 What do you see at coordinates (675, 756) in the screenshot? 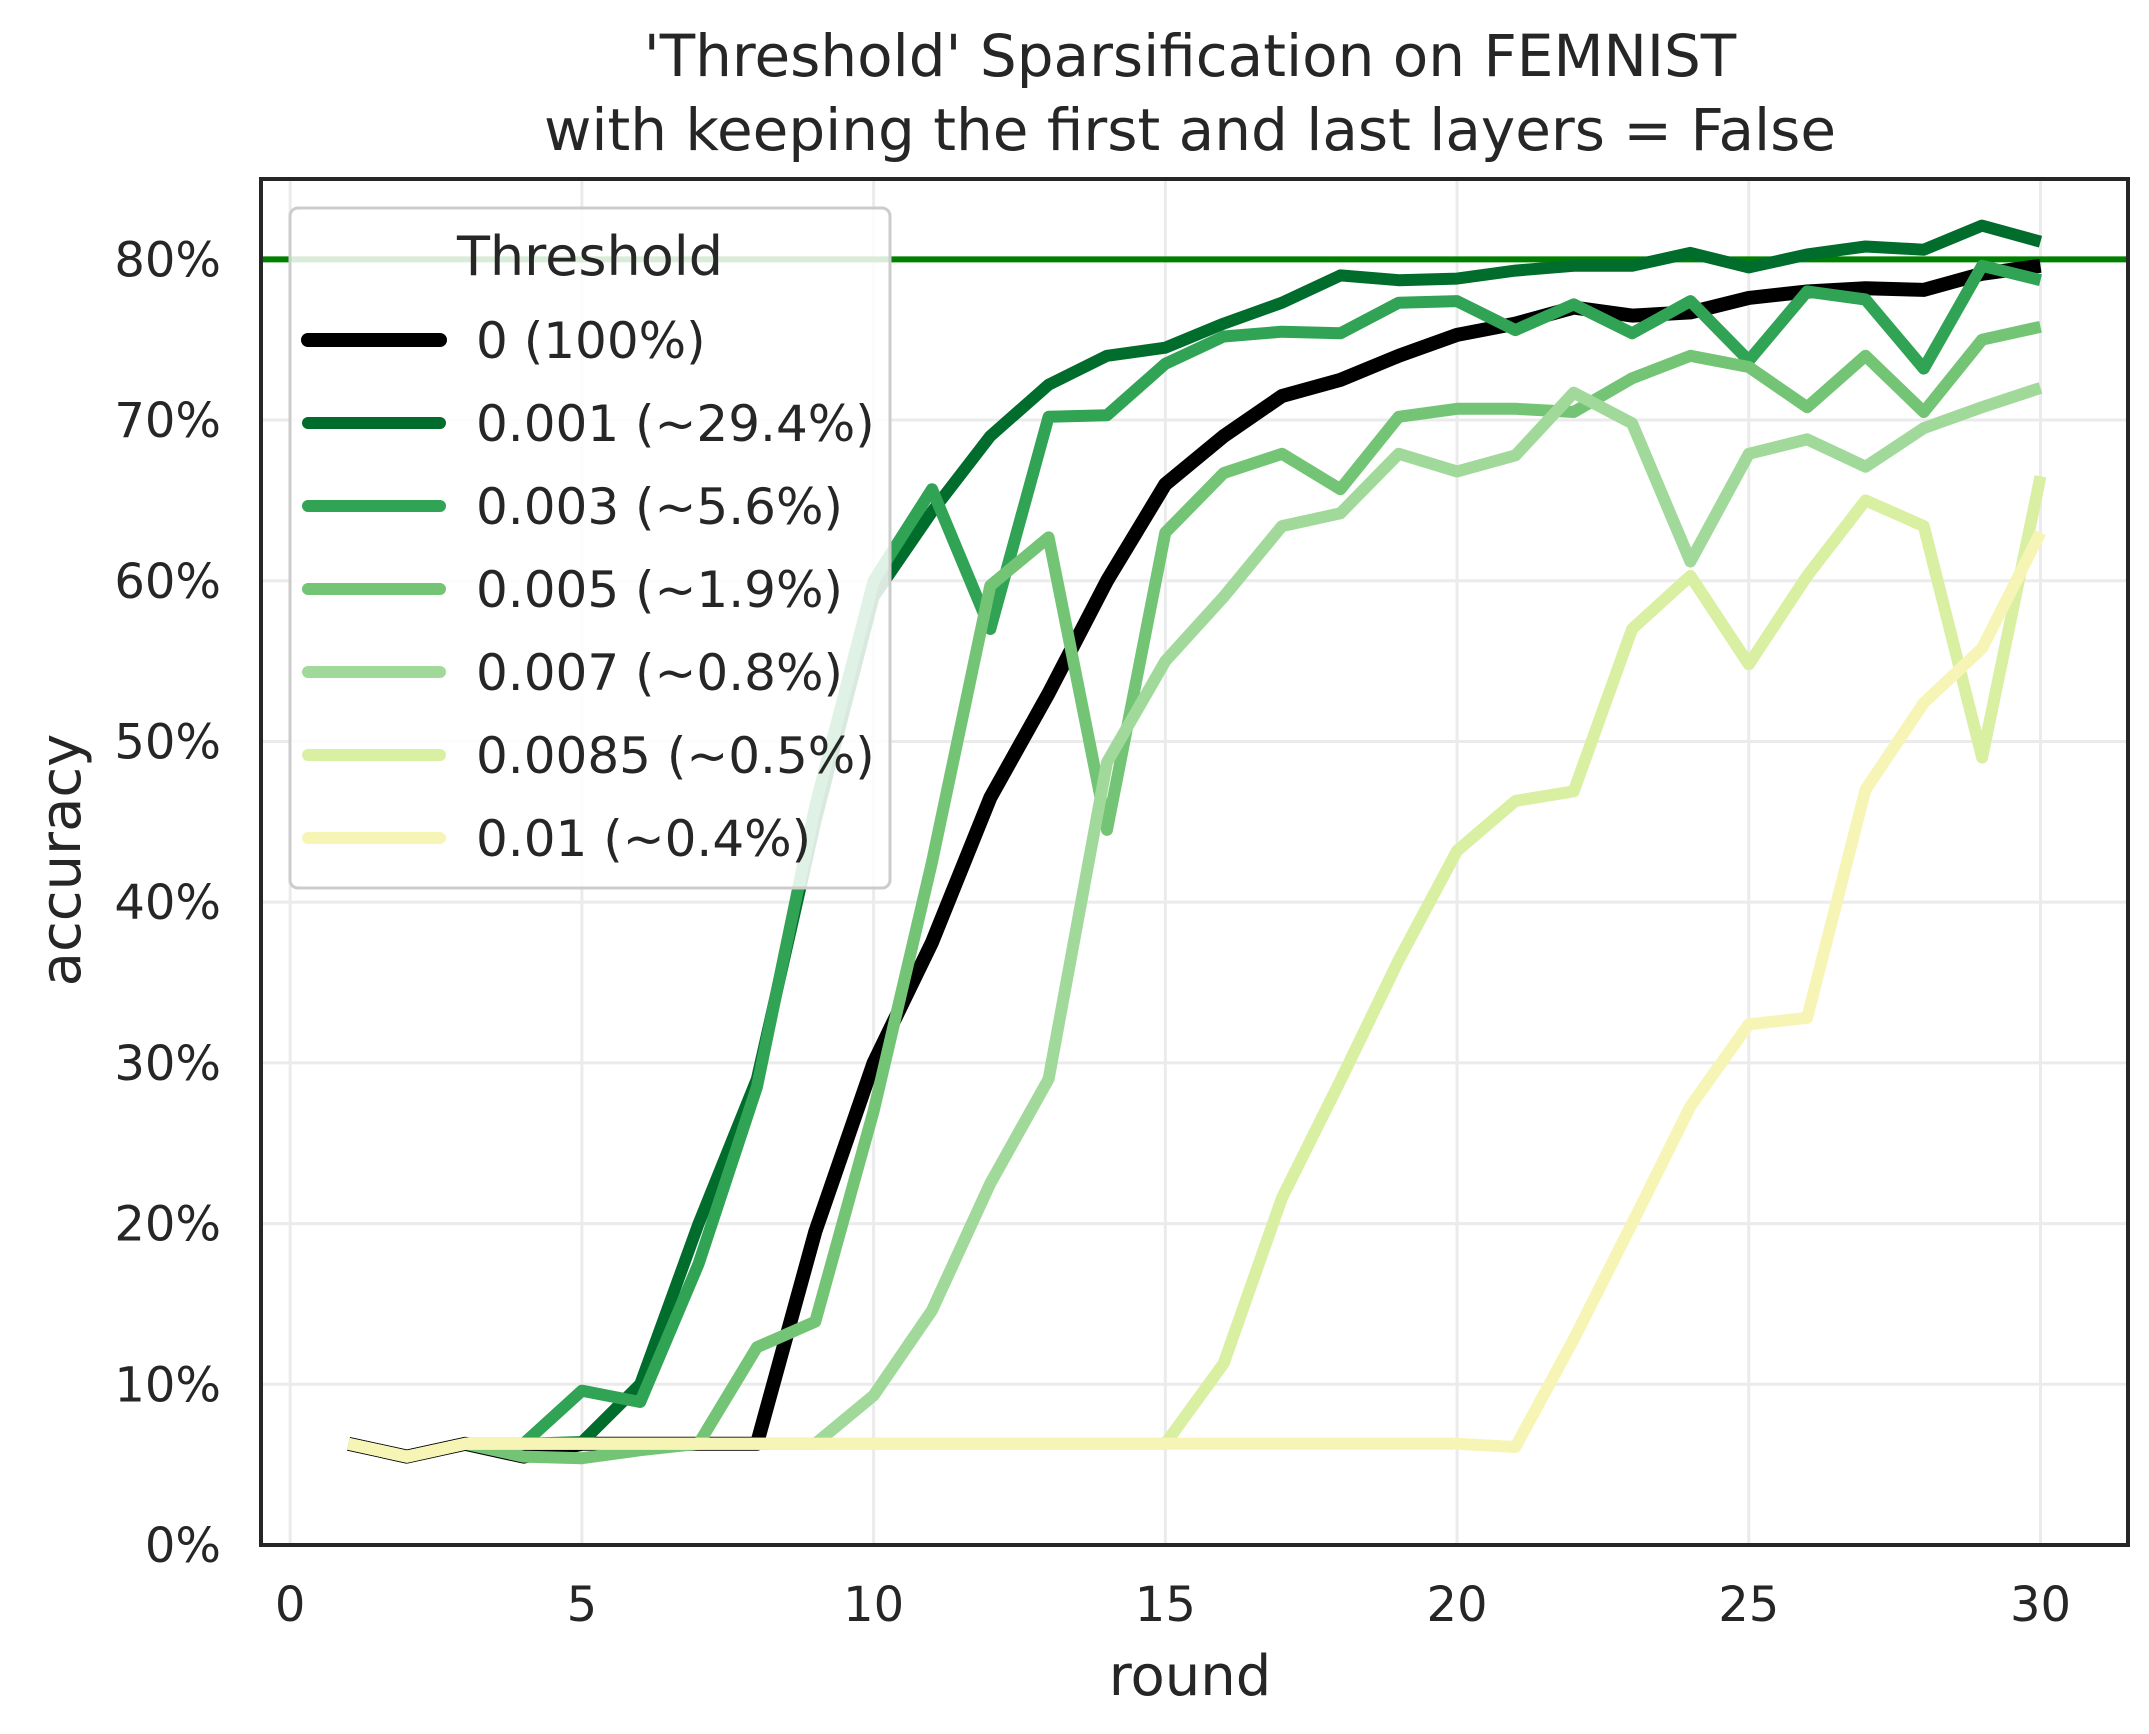
I see `legend-label: 0.0085 (~0.5%)` at bounding box center [675, 756].